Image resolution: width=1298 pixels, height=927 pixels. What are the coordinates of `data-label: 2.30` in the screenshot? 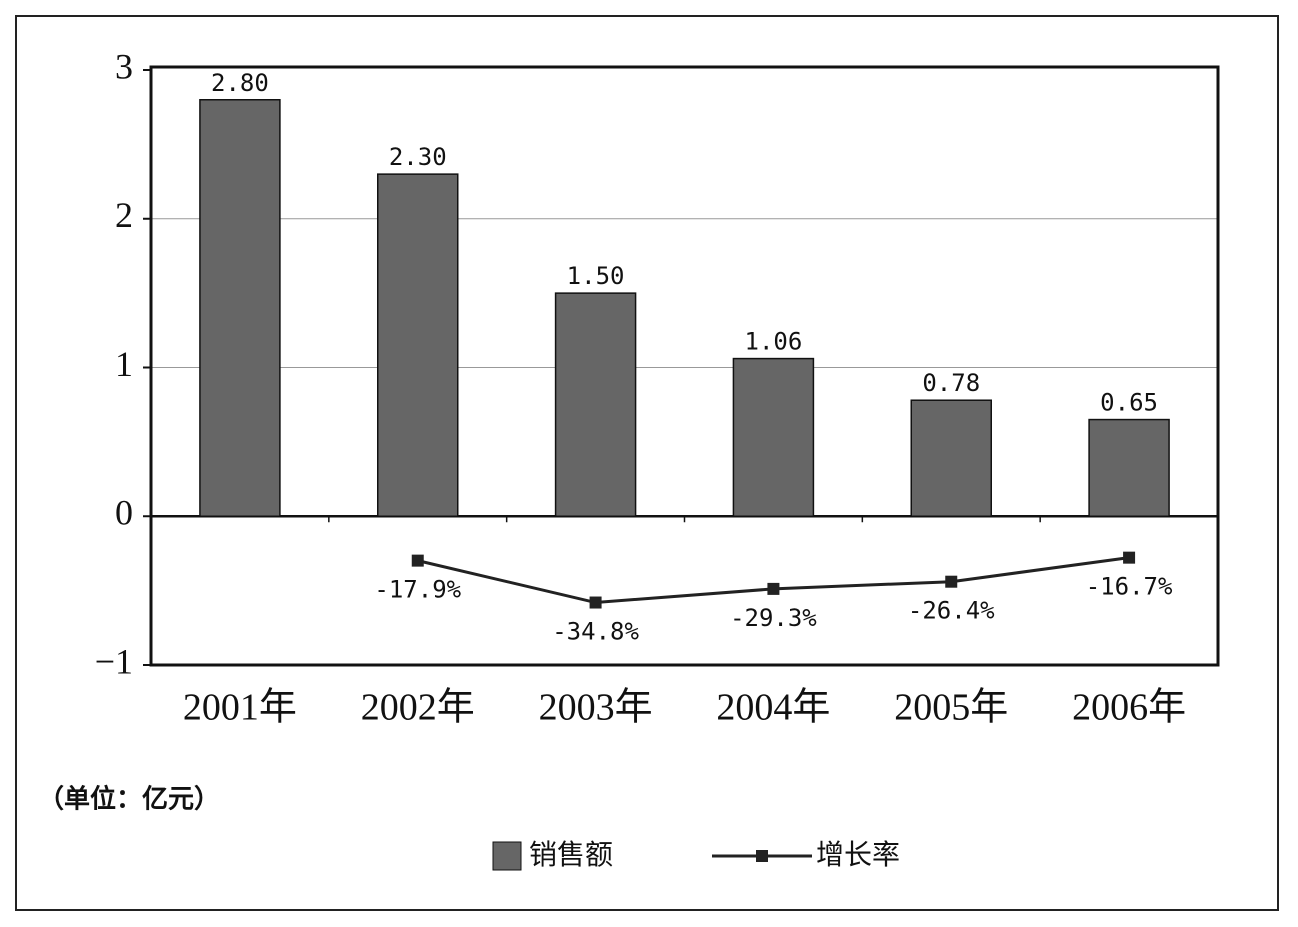 It's located at (418, 157).